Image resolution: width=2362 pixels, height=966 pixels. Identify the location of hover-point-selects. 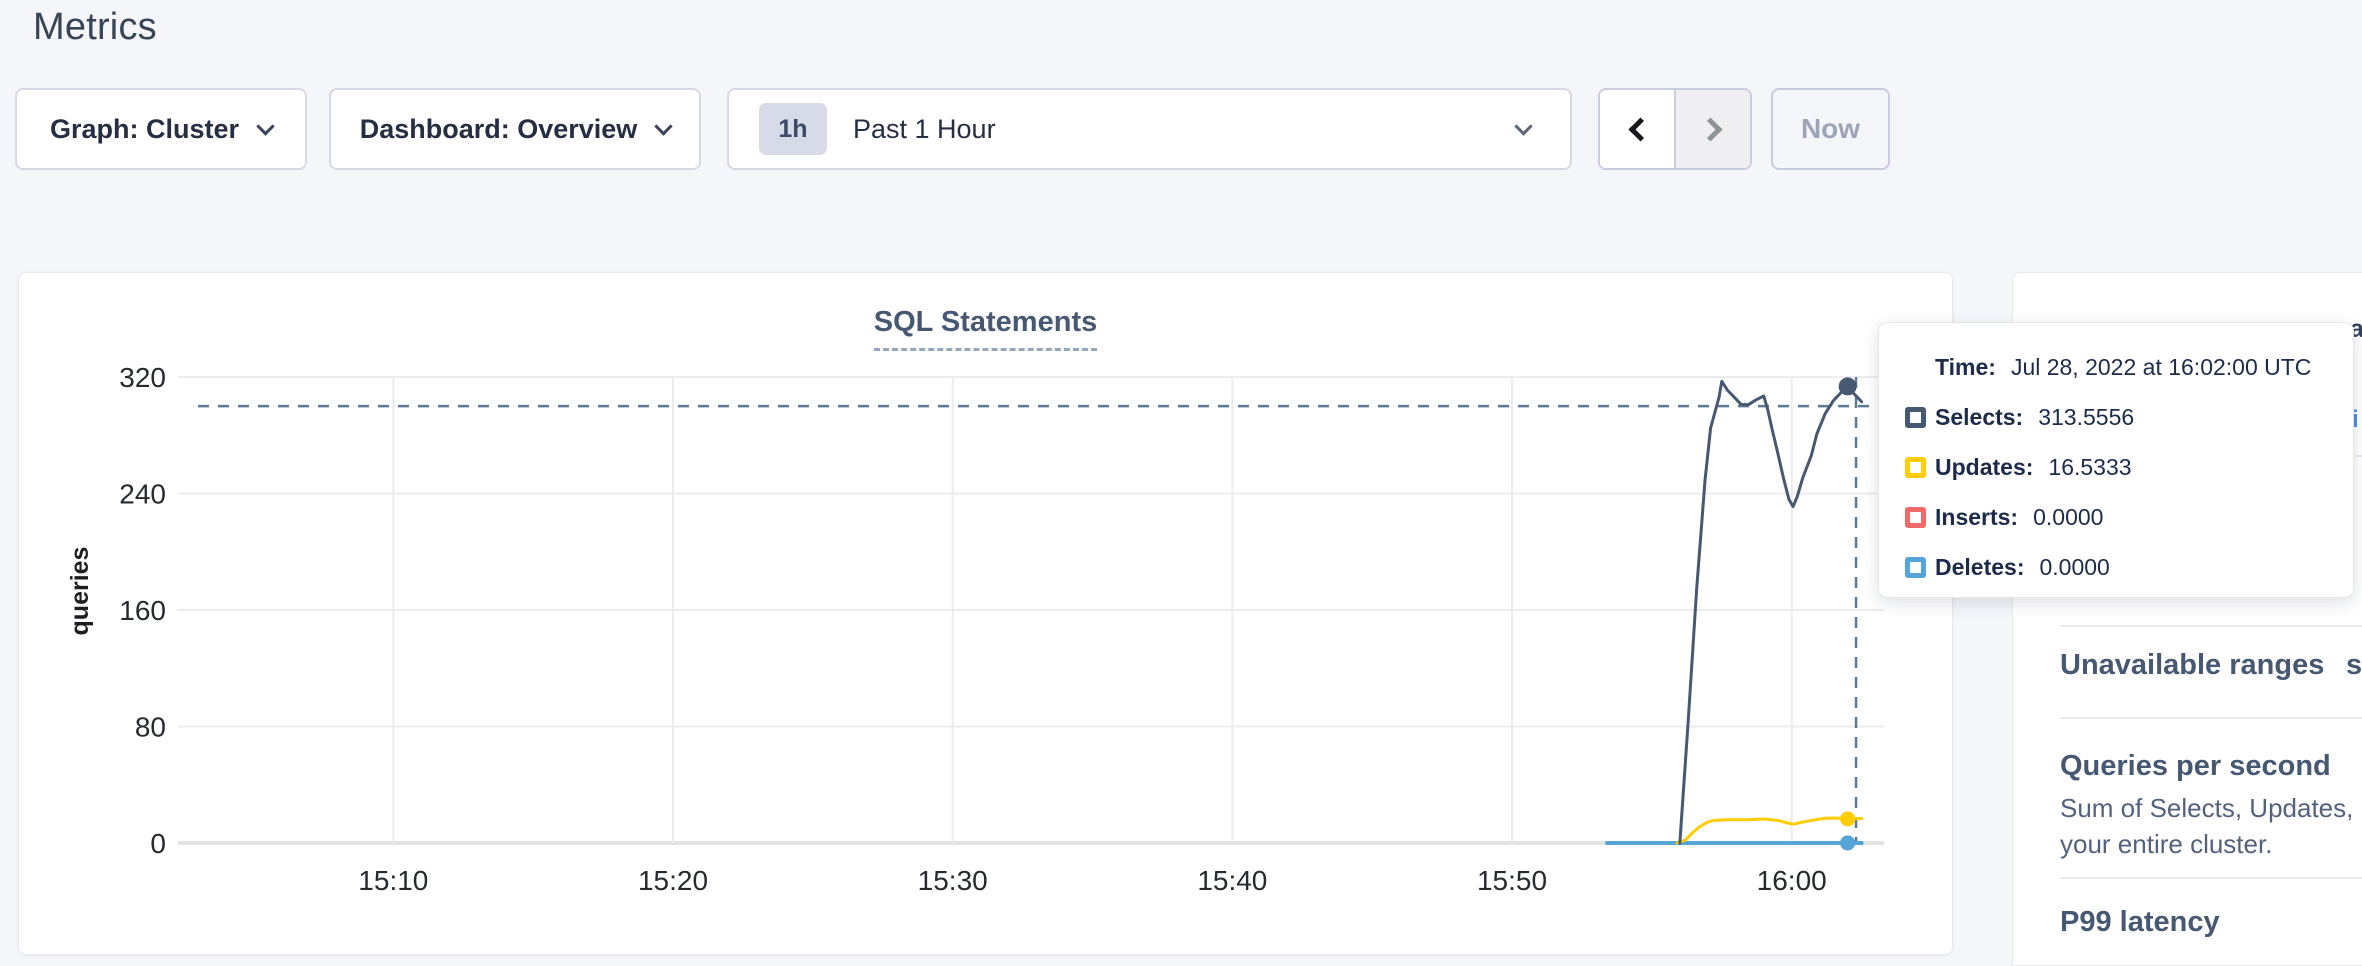
(1847, 386).